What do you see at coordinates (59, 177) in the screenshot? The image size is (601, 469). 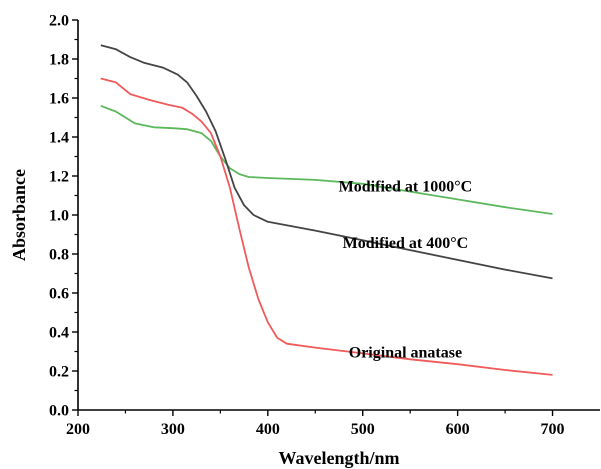 I see `y-tick-label: 1.2` at bounding box center [59, 177].